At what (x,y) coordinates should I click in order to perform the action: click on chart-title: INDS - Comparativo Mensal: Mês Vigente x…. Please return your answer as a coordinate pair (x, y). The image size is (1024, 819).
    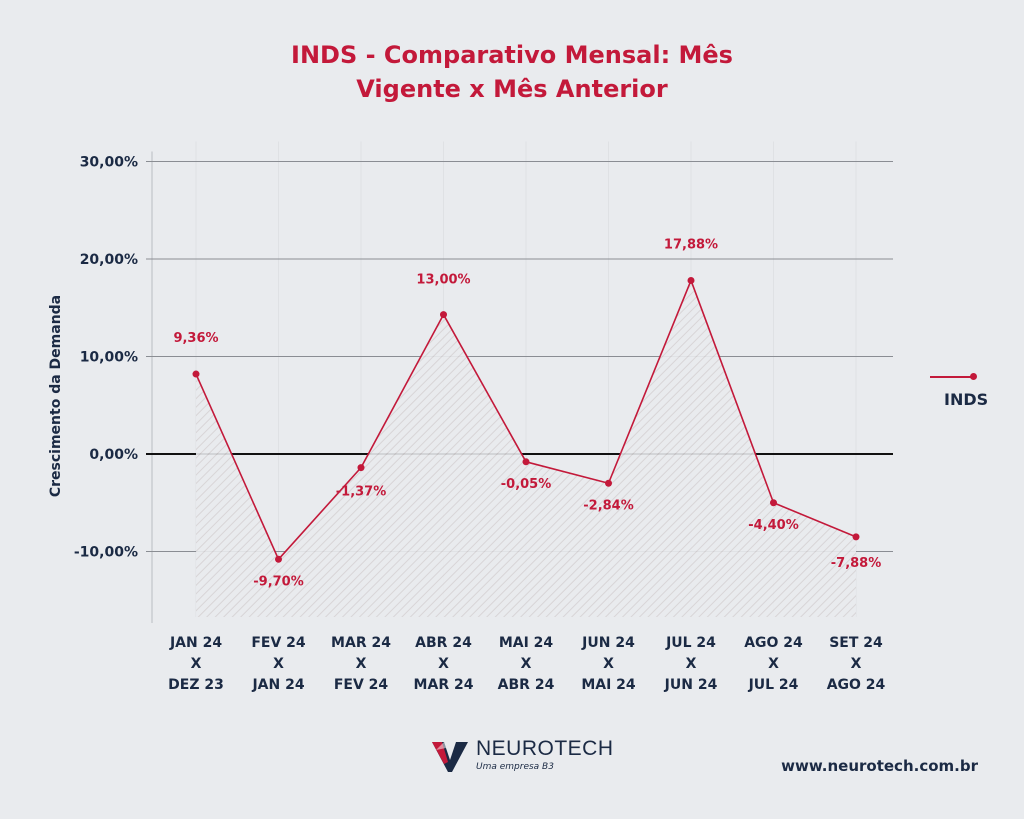
    Looking at the image, I should click on (512, 72).